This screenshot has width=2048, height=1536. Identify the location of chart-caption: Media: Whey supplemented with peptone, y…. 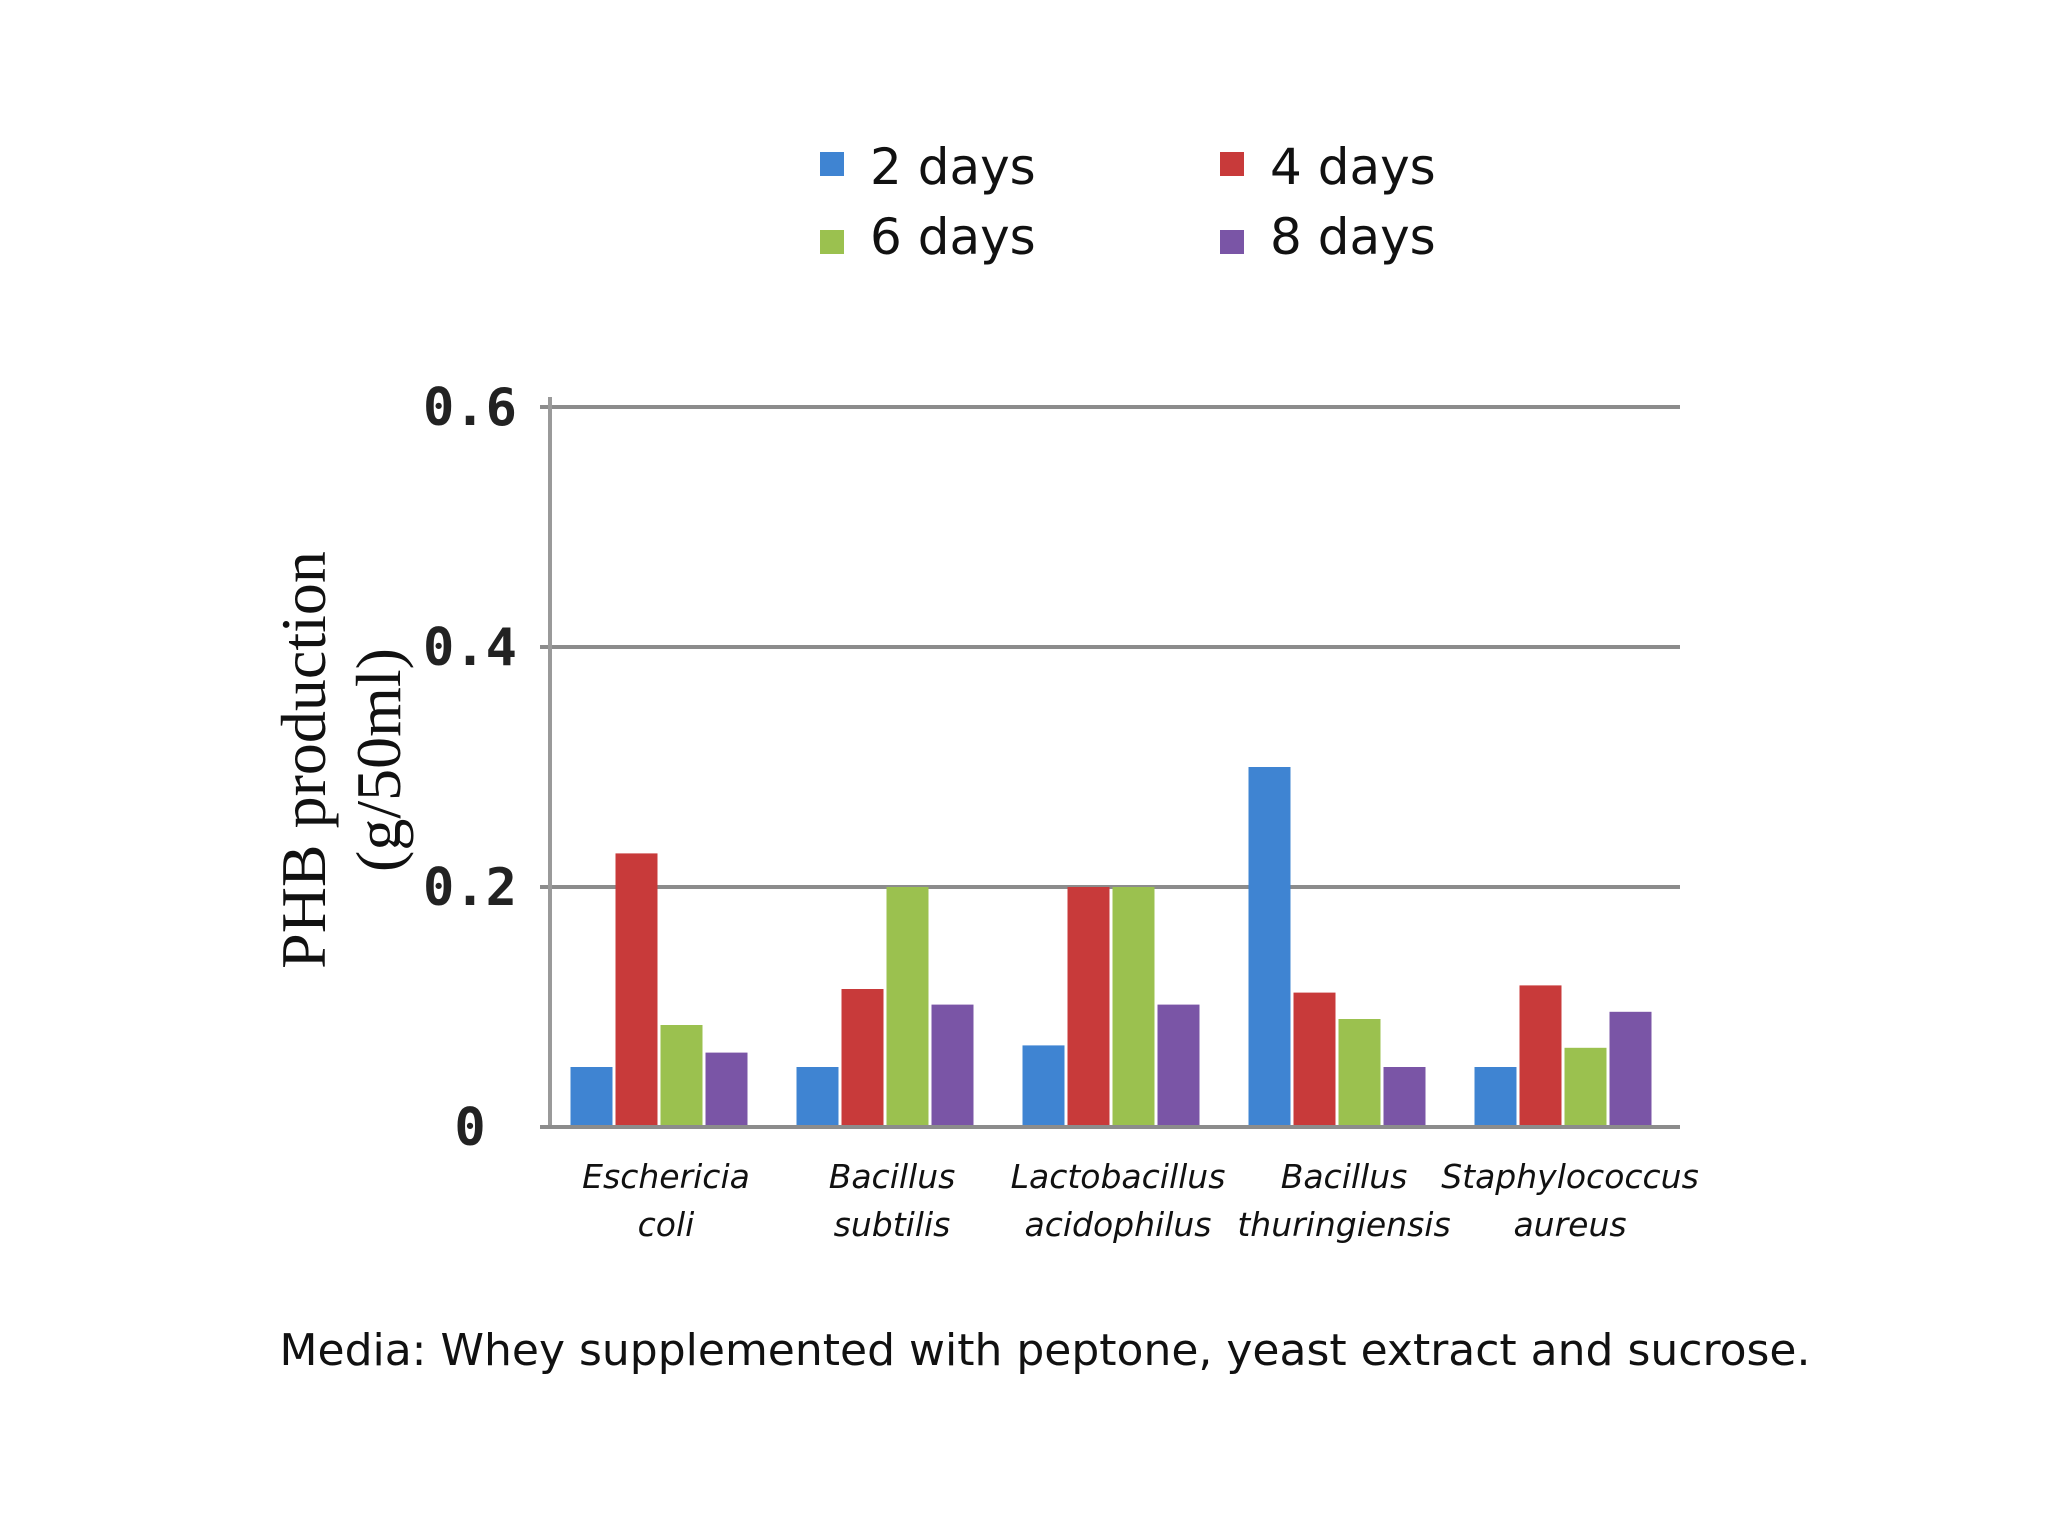
(1045, 1350).